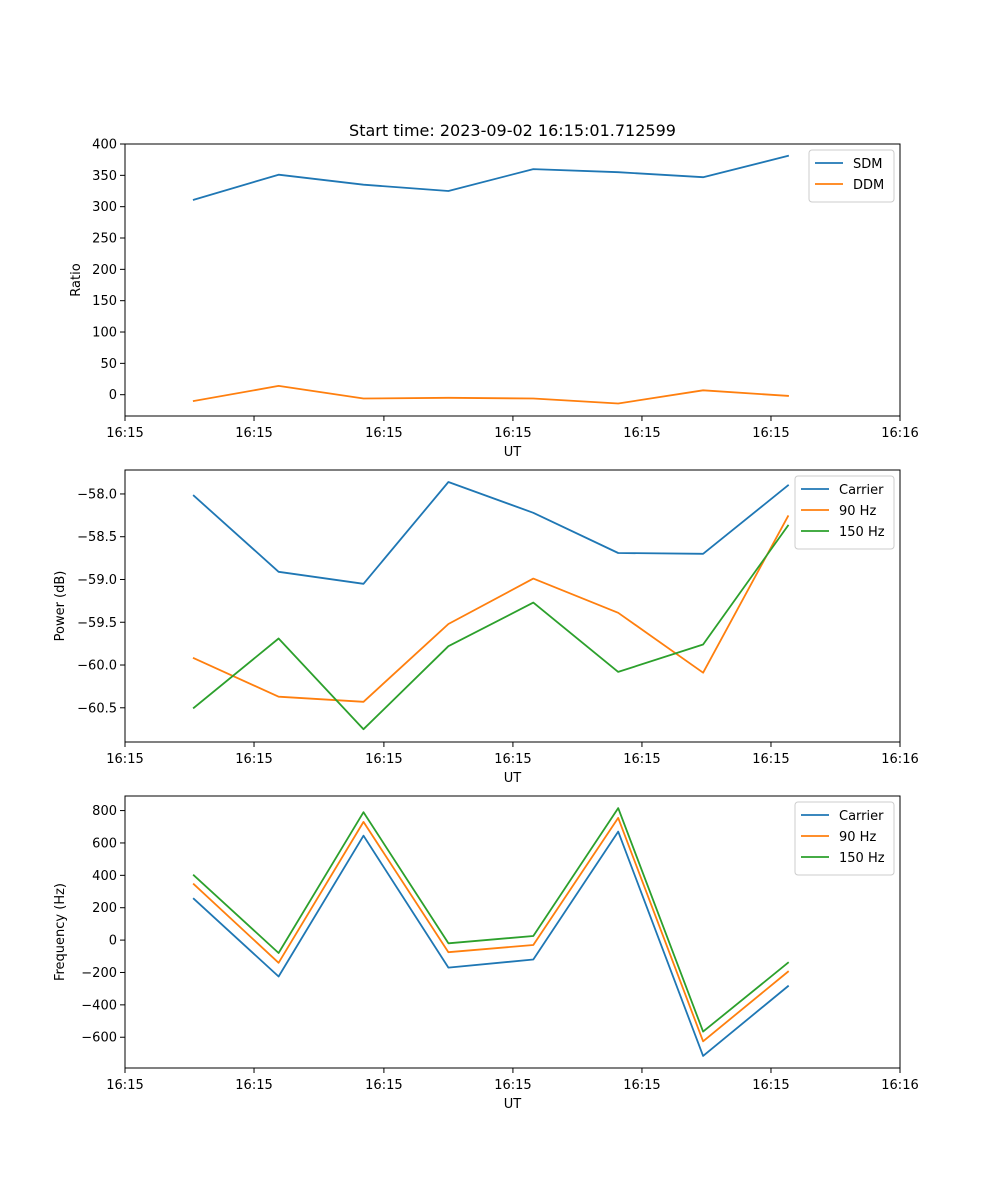  What do you see at coordinates (97, 537) in the screenshot?
I see `y-tick-label: −58.5` at bounding box center [97, 537].